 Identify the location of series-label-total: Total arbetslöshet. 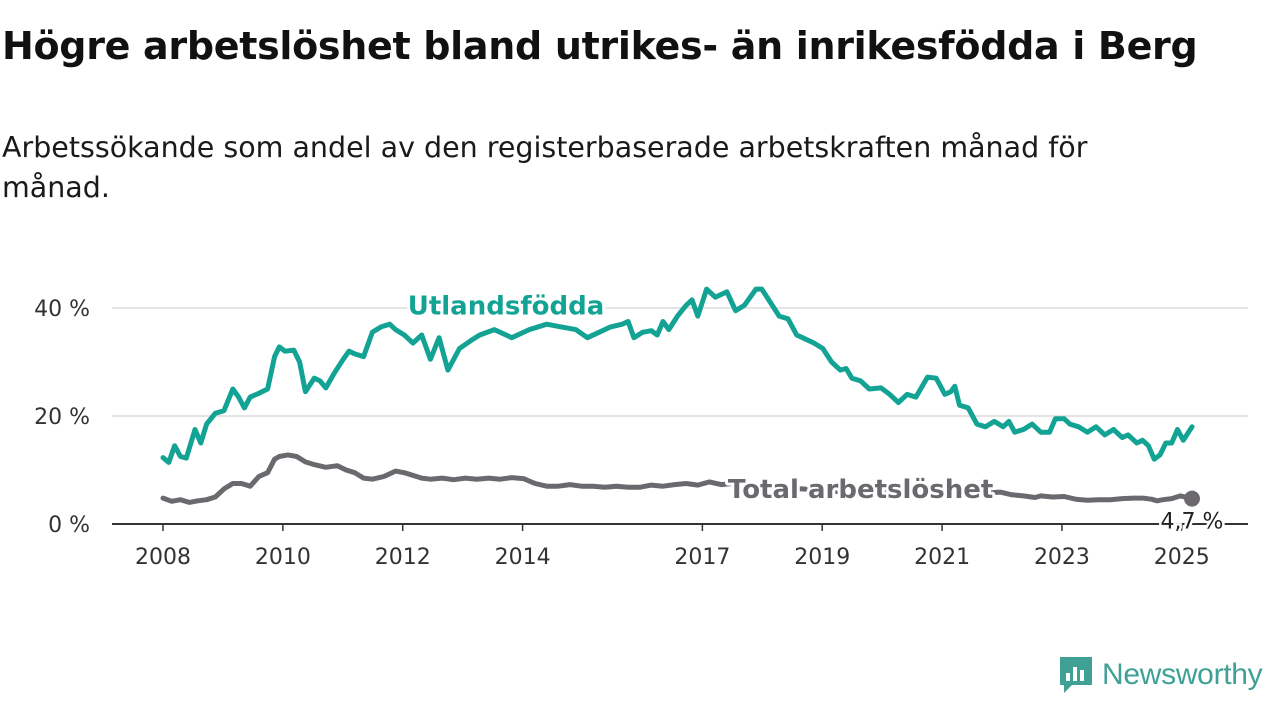
(860, 490).